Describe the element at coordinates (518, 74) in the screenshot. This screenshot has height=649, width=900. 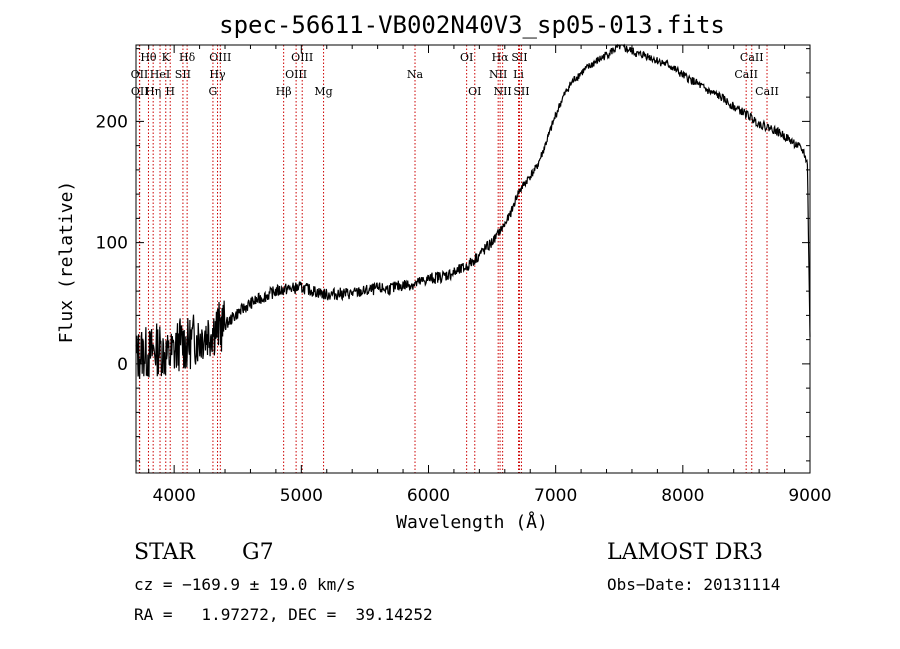
I see `line-marker-label: Li` at that location.